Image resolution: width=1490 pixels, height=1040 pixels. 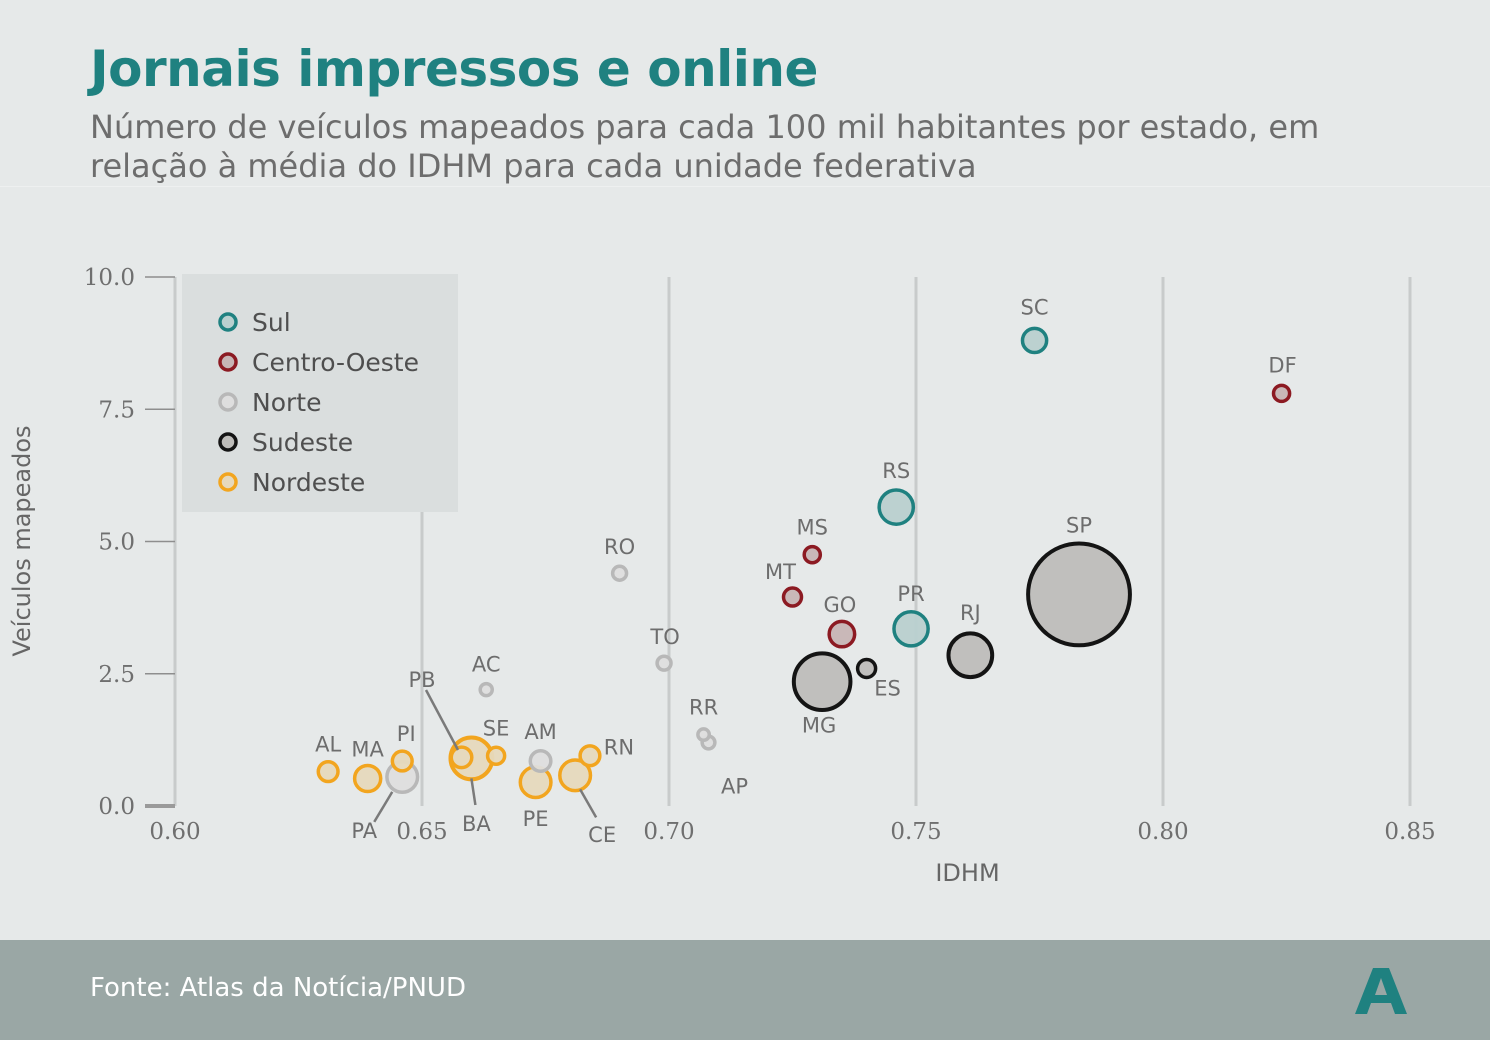 I want to click on state-label-sp: SP, so click(x=1079, y=525).